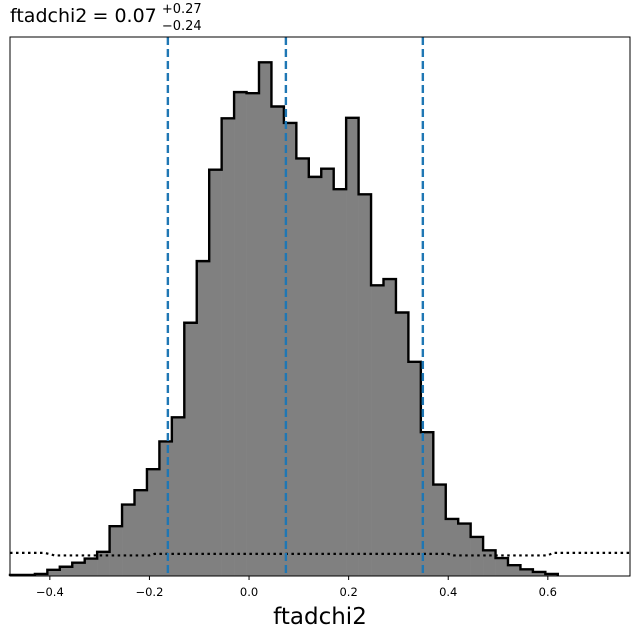 The height and width of the screenshot is (639, 640). Describe the element at coordinates (50, 592) in the screenshot. I see `x-tick-label: −0.4` at that location.